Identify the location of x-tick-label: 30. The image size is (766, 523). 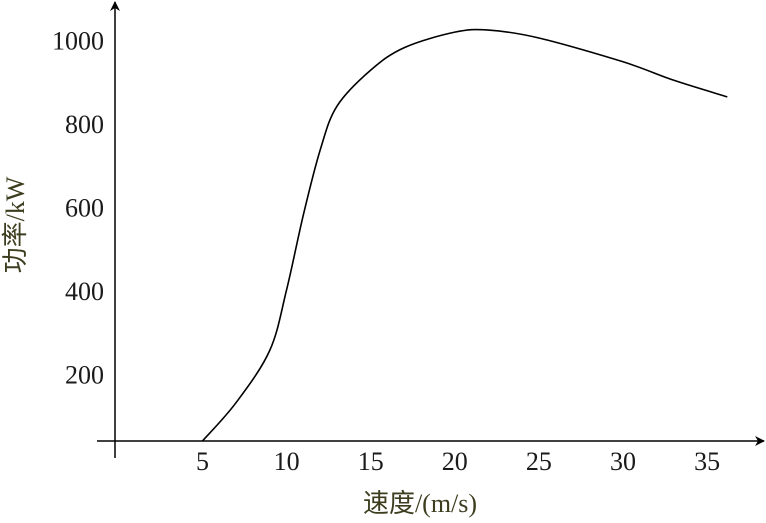
(623, 461).